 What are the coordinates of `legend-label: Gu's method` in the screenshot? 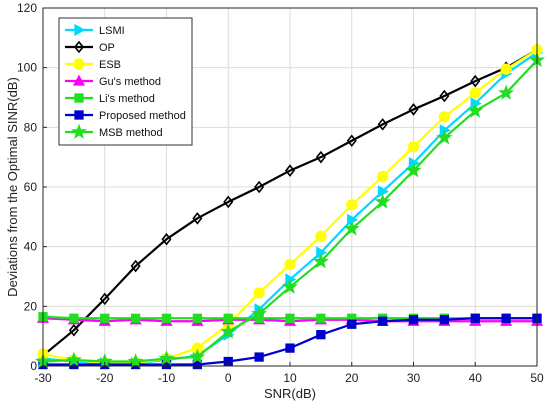 It's located at (130, 82).